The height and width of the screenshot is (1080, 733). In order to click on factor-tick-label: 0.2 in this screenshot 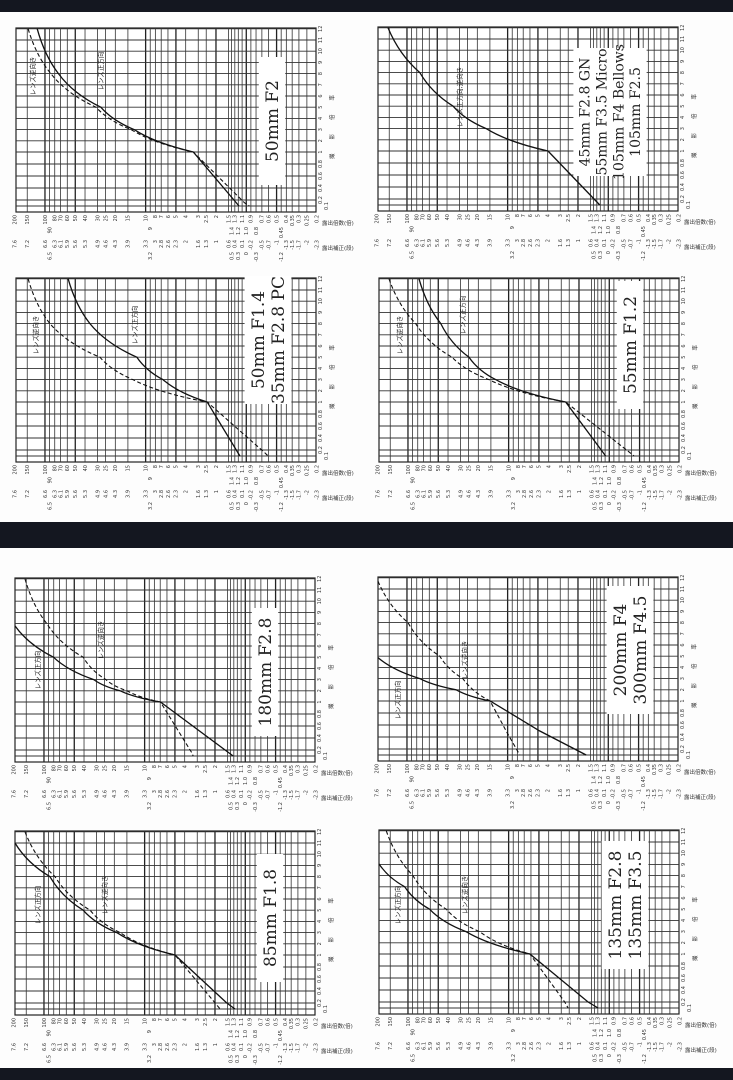, I will do `click(317, 219)`.